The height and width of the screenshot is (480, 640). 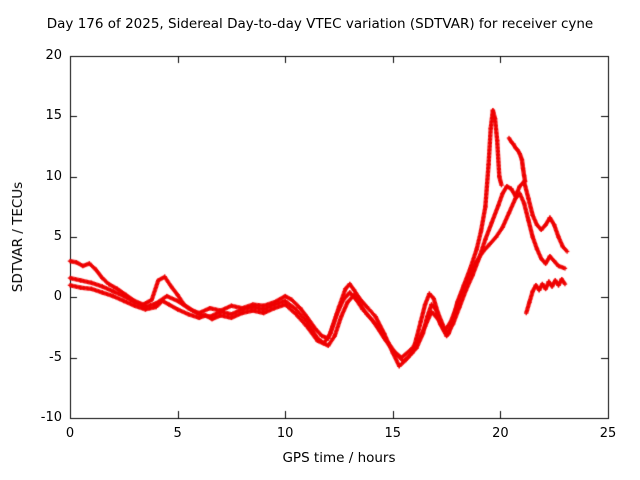 What do you see at coordinates (53, 176) in the screenshot?
I see `y-tick-label: 10` at bounding box center [53, 176].